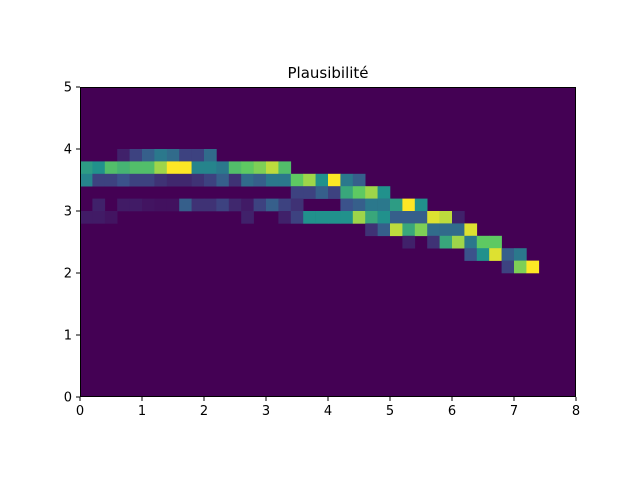 Image resolution: width=640 pixels, height=480 pixels. I want to click on x-tick-label: 7, so click(514, 411).